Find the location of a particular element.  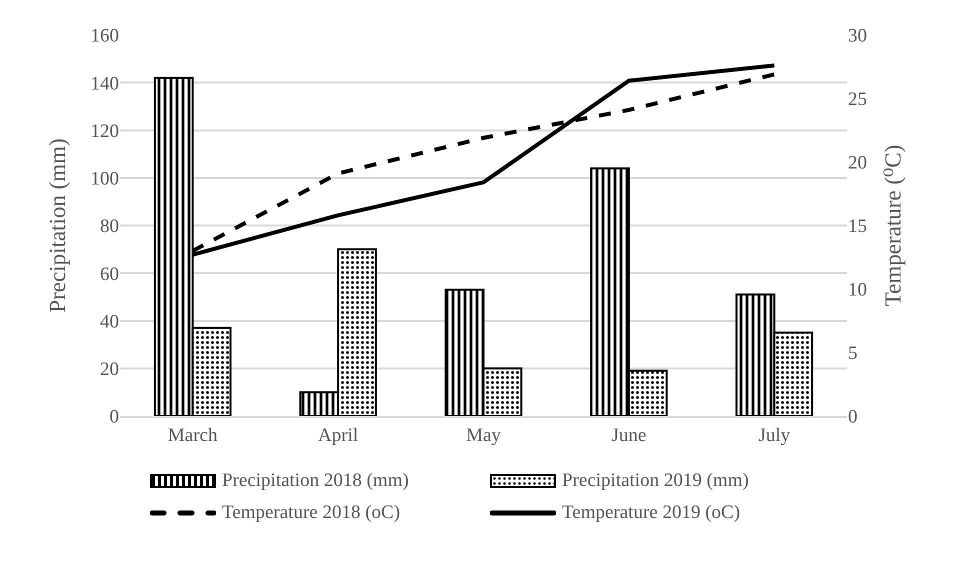

y-tick-label: 0 is located at coordinates (114, 417).